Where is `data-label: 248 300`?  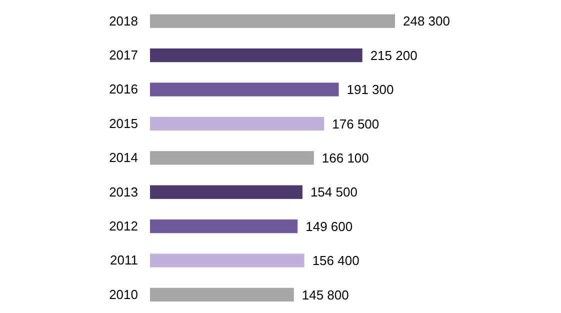
data-label: 248 300 is located at coordinates (426, 21).